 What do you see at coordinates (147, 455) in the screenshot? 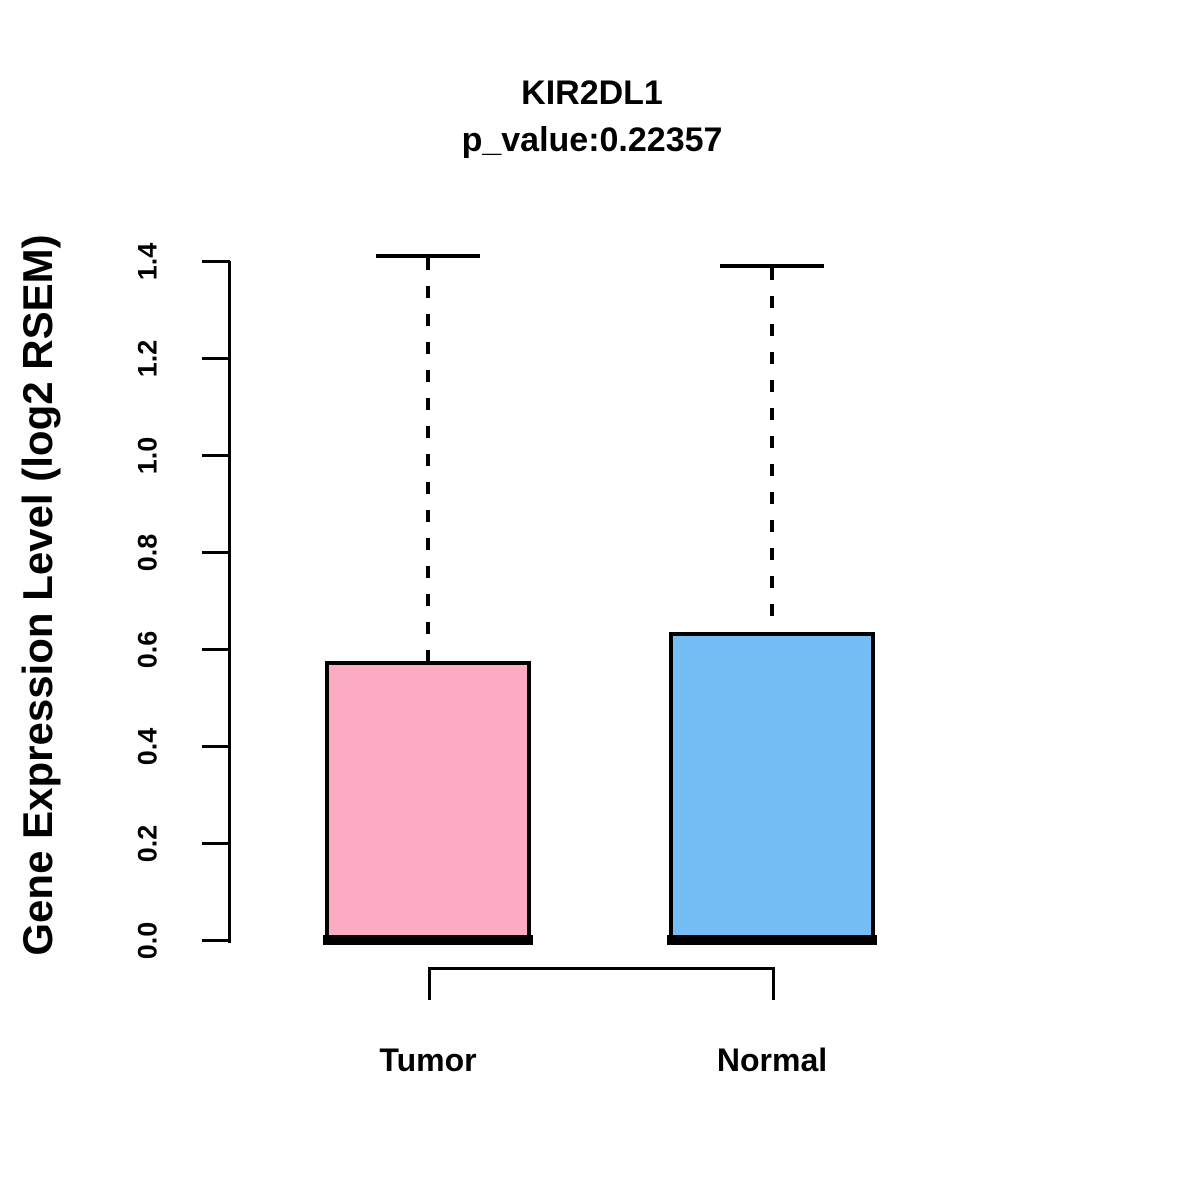
I see `y-axis-tick-label: 1.0` at bounding box center [147, 455].